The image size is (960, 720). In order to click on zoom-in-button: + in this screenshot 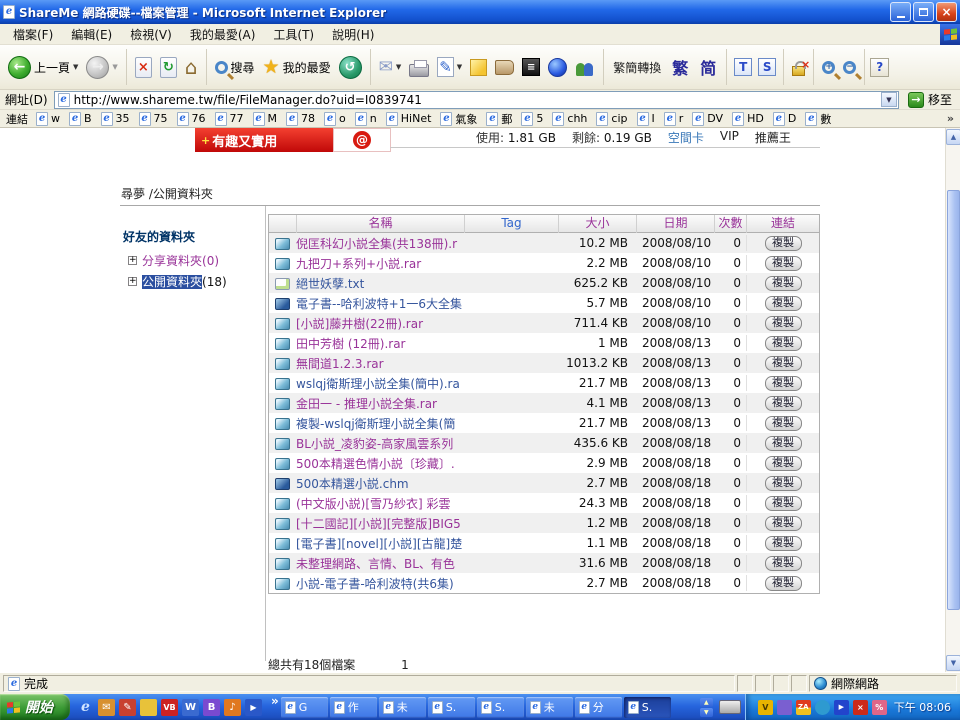, I will do `click(828, 67)`.